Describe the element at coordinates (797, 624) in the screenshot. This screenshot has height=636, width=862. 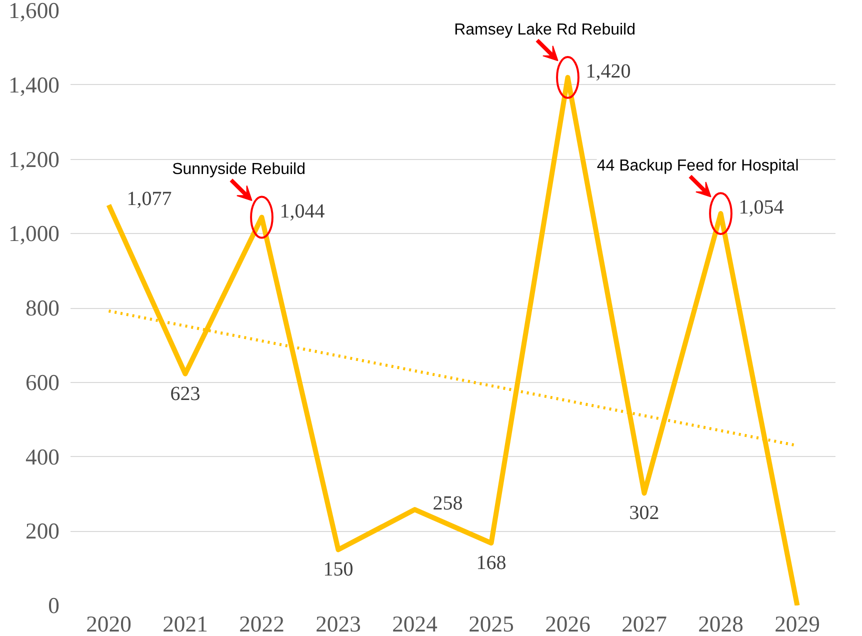
I see `x-tick-label: 2029` at that location.